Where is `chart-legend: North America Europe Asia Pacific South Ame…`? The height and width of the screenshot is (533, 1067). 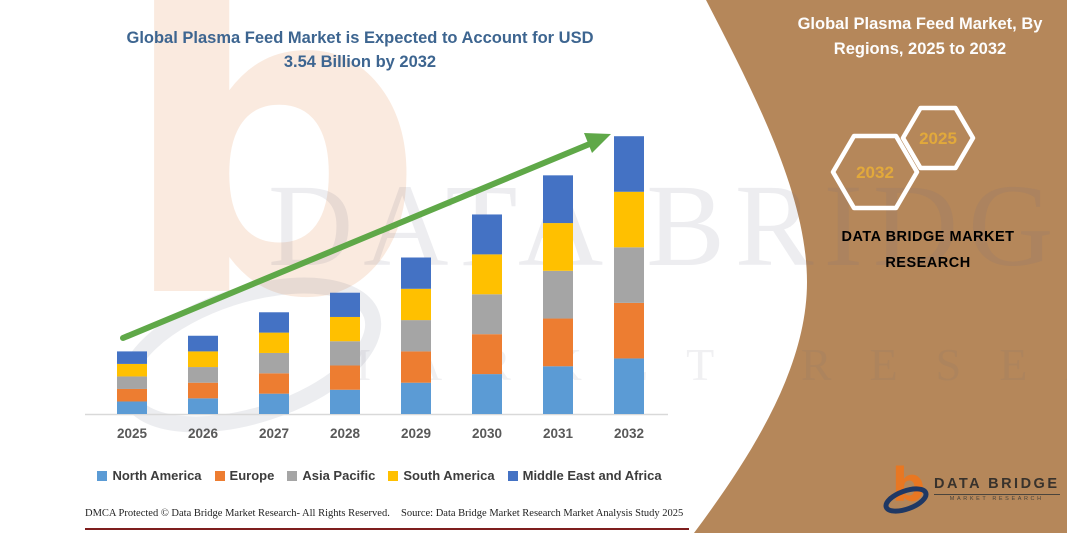
chart-legend: North America Europe Asia Pacific South Ame… is located at coordinates (379, 475).